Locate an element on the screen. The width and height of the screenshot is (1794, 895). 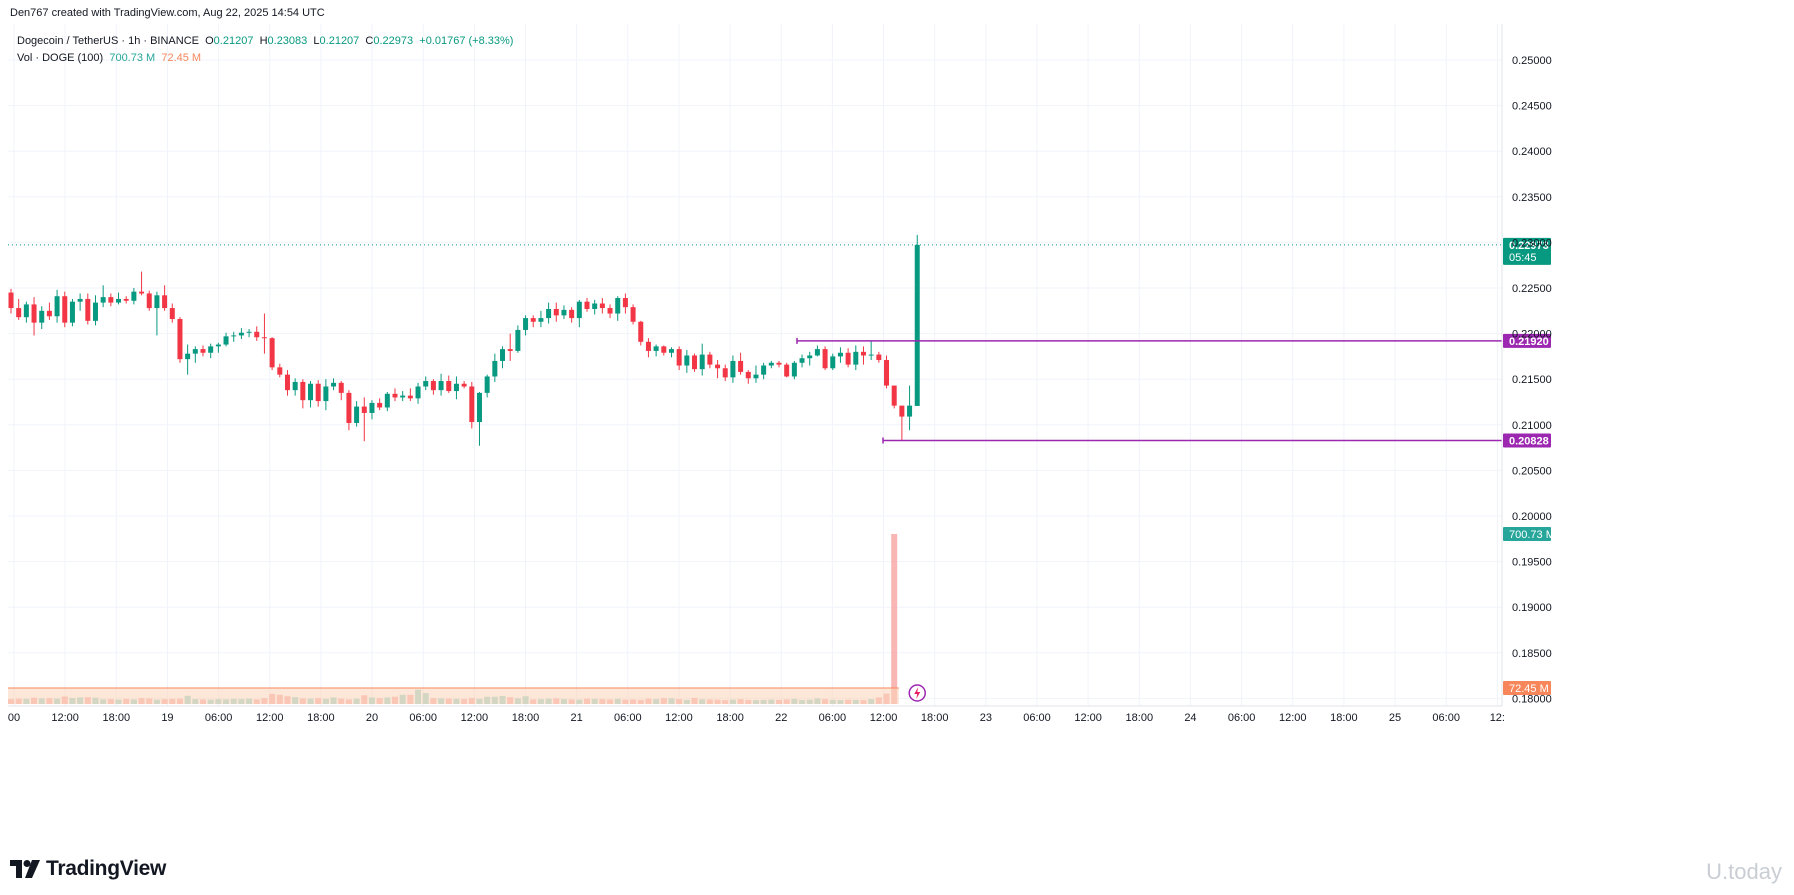
volume-legend: Vol · DOGE (100) 700.73 M 72.45 M is located at coordinates (109, 58).